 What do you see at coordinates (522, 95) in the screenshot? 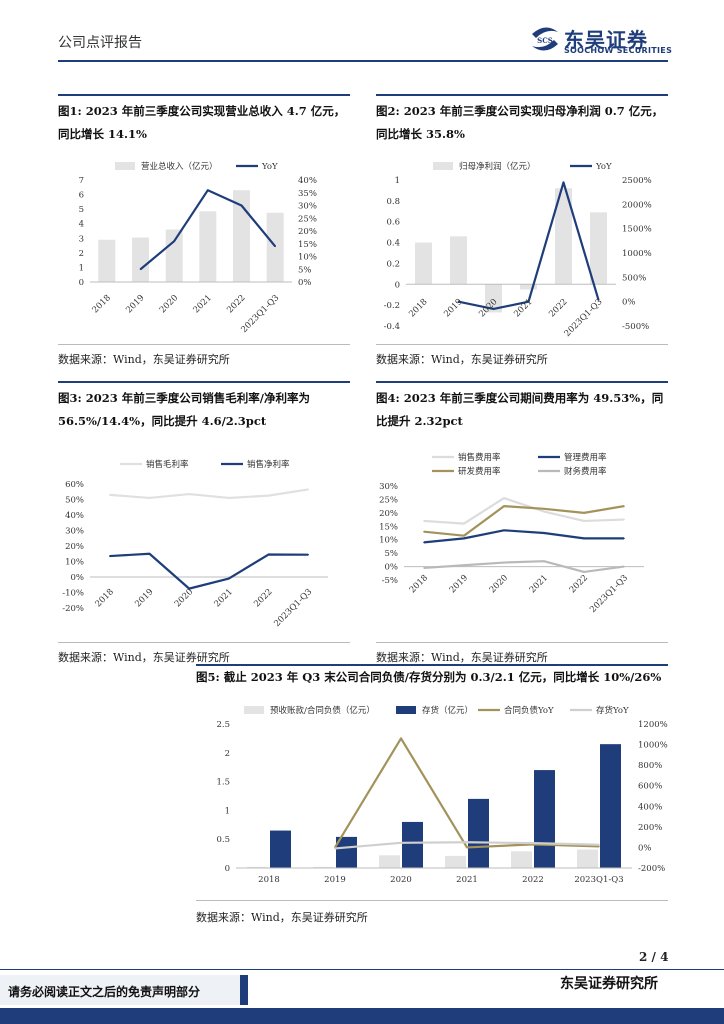
I see `fig2-top-rule` at bounding box center [522, 95].